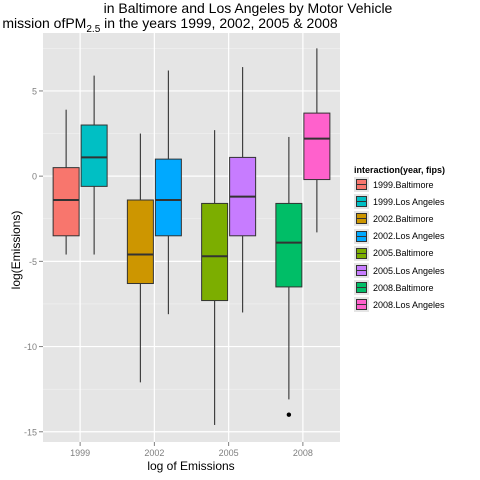 The image size is (480, 480). I want to click on x-axis-label: log of Emissions, so click(190, 466).